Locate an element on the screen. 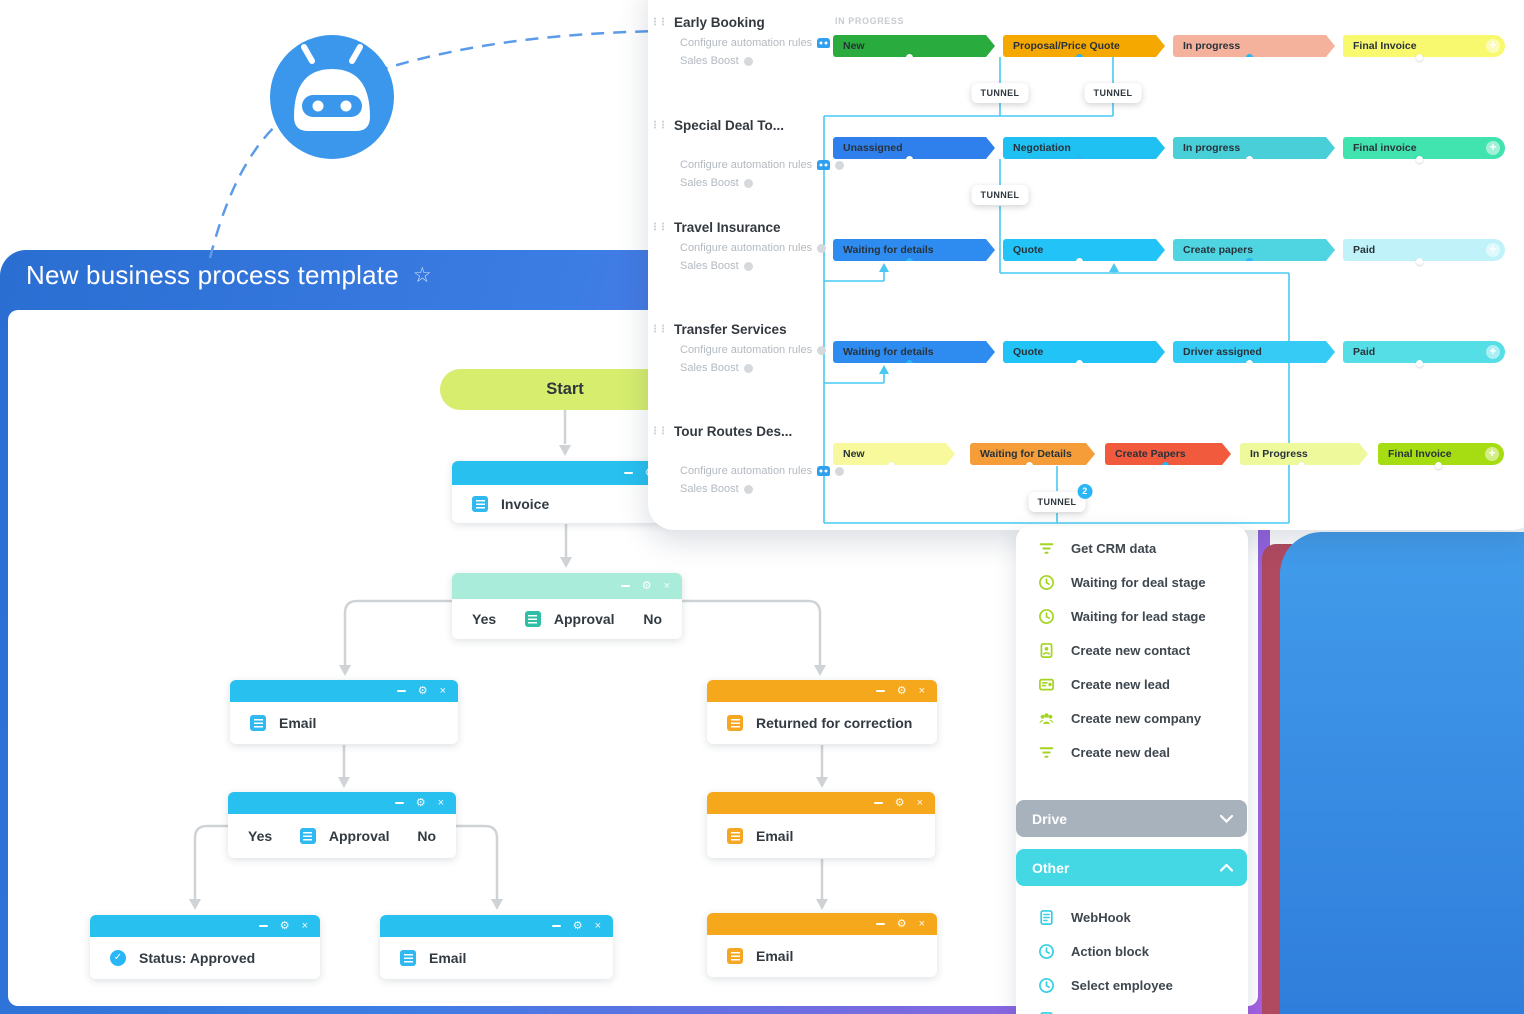 The height and width of the screenshot is (1014, 1524). stage-chip: Waiting for Details is located at coordinates (1032, 454).